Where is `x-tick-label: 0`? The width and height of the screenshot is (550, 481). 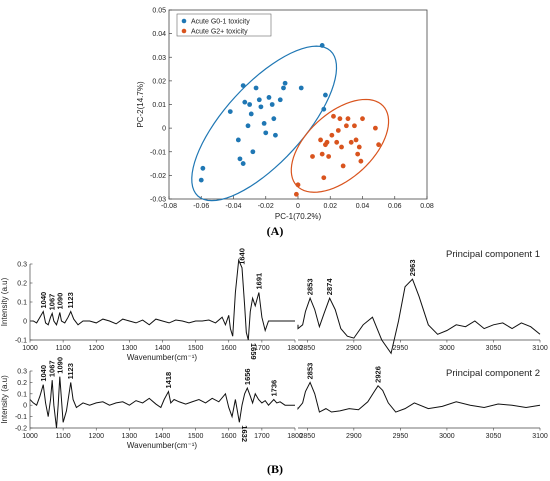
x-tick-label: 0 is located at coordinates (298, 206).